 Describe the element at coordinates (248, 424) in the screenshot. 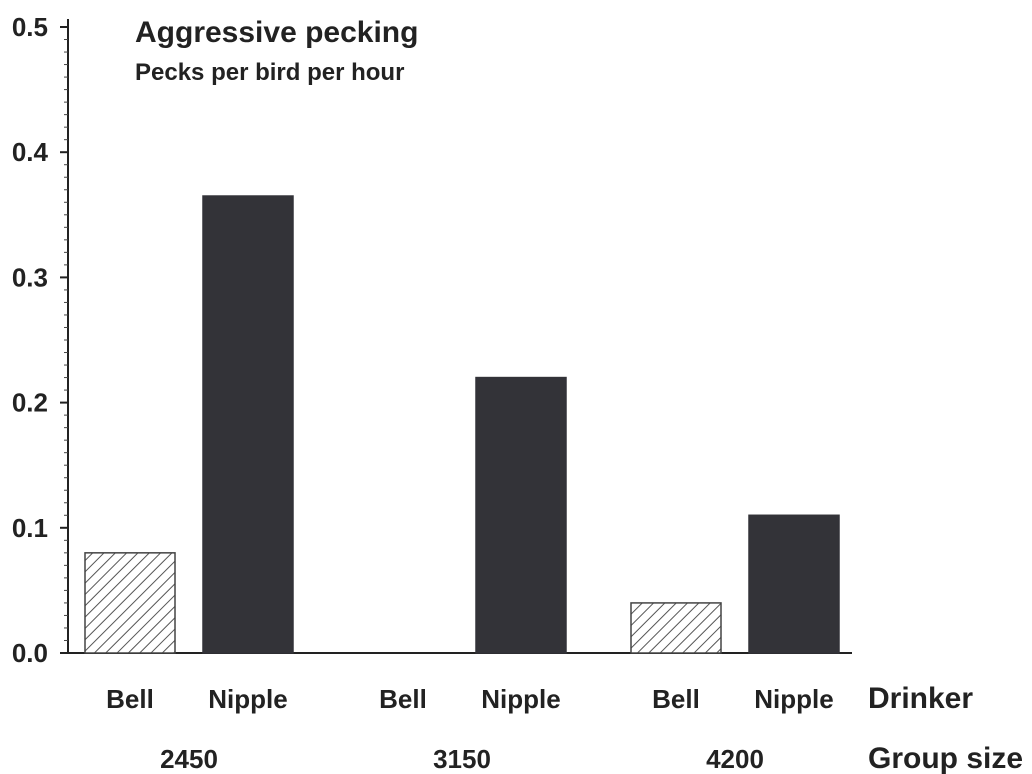

I see `bar-2450-nipple` at that location.